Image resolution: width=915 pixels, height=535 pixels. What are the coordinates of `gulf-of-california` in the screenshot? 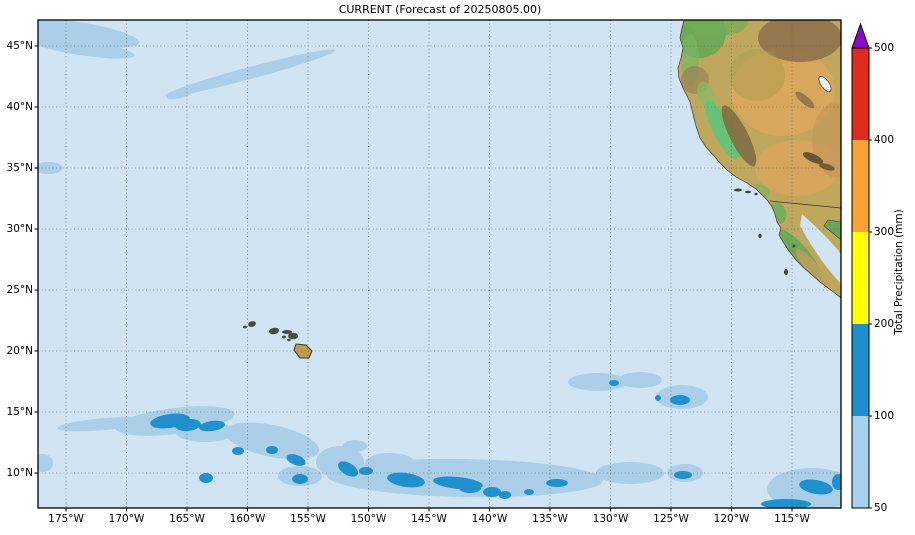 It's located at (820, 249).